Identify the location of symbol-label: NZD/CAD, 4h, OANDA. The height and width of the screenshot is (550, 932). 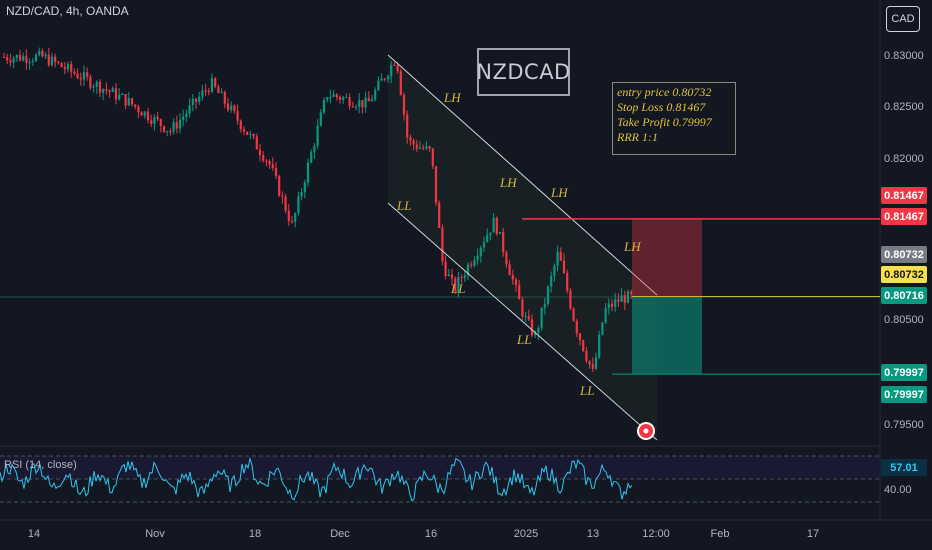
(67, 11).